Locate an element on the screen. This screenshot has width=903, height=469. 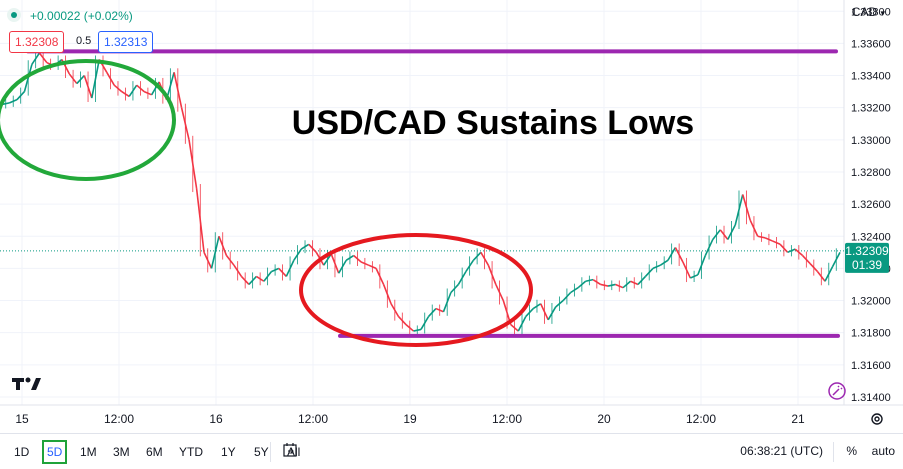
timeframe-1y: 1Y is located at coordinates (228, 452).